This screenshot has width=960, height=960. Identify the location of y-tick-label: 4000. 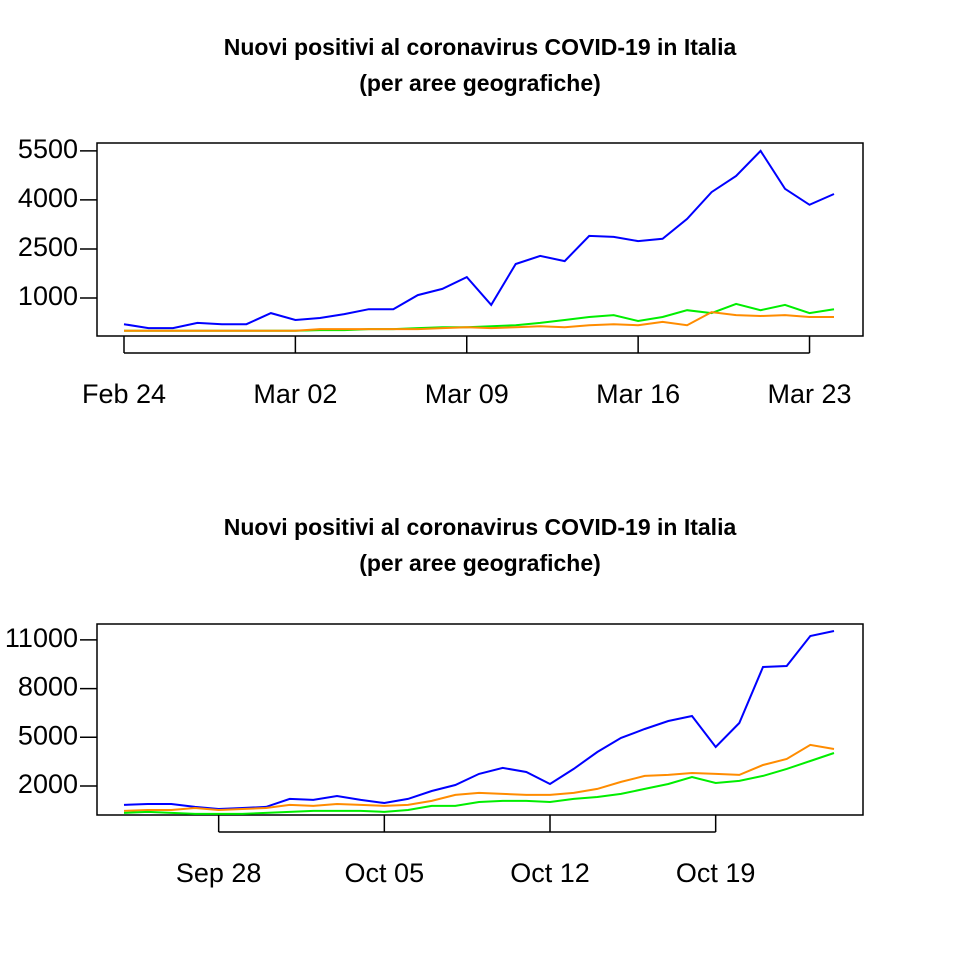
(48, 198).